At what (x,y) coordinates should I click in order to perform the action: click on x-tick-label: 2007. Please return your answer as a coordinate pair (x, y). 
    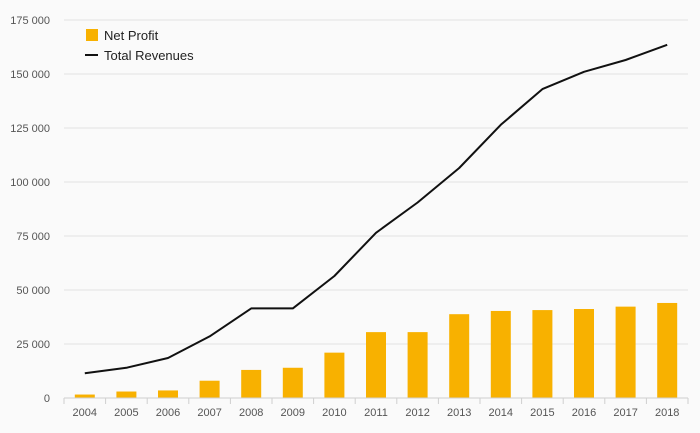
    Looking at the image, I should click on (209, 413).